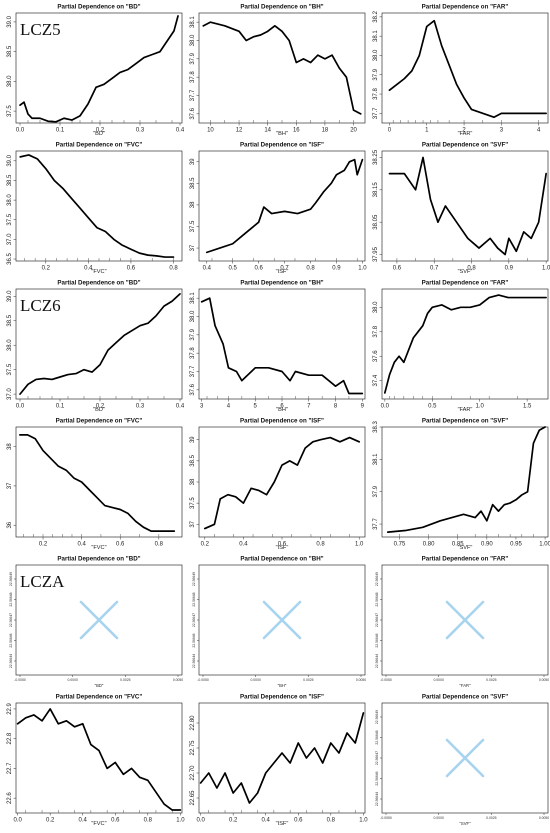 The height and width of the screenshot is (833, 550). What do you see at coordinates (282, 407) in the screenshot?
I see `x-tick-label: 6` at bounding box center [282, 407].